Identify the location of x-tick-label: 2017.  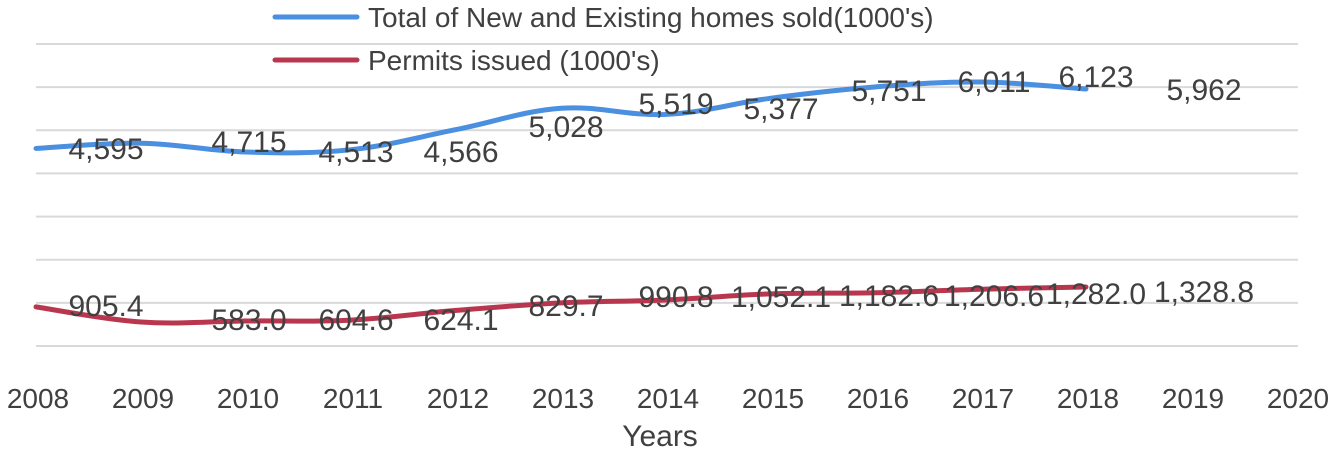
(983, 398).